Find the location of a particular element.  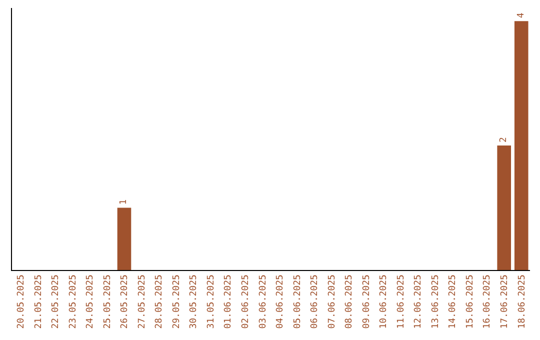

x-tick-label: 07.06.2025 is located at coordinates (332, 301).